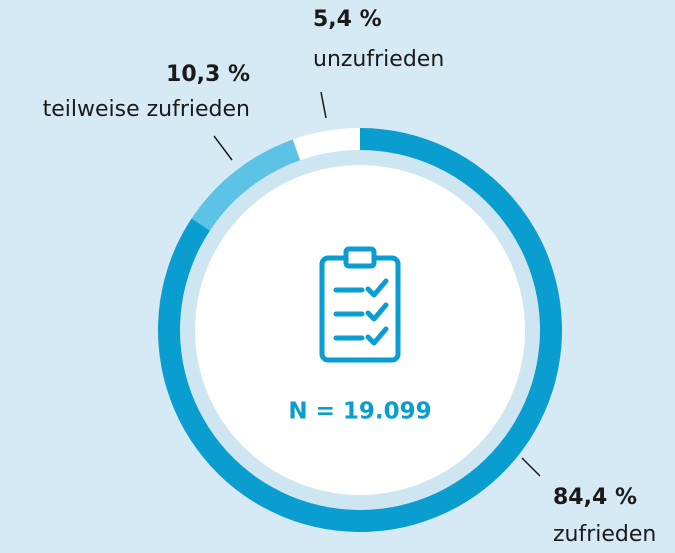 The image size is (675, 553). What do you see at coordinates (347, 19) in the screenshot?
I see `value-label: 5,4 %` at bounding box center [347, 19].